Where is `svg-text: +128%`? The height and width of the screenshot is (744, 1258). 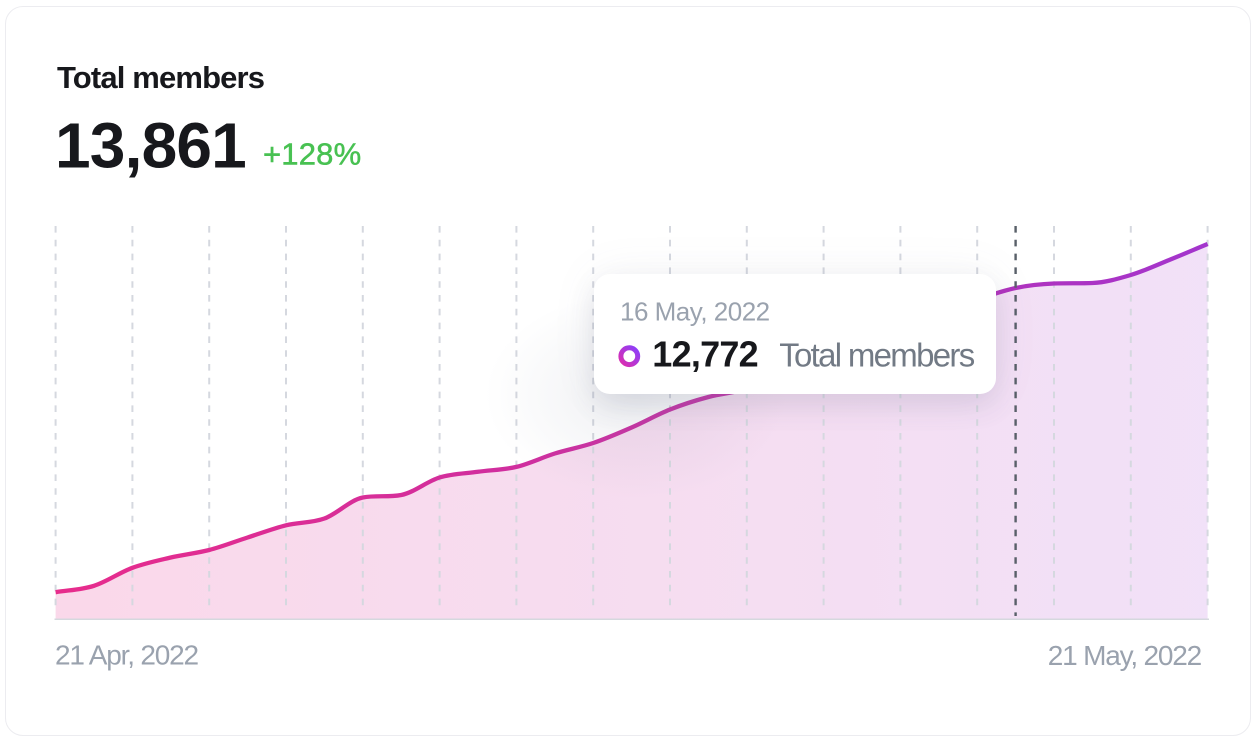 svg-text: +128% is located at coordinates (312, 154).